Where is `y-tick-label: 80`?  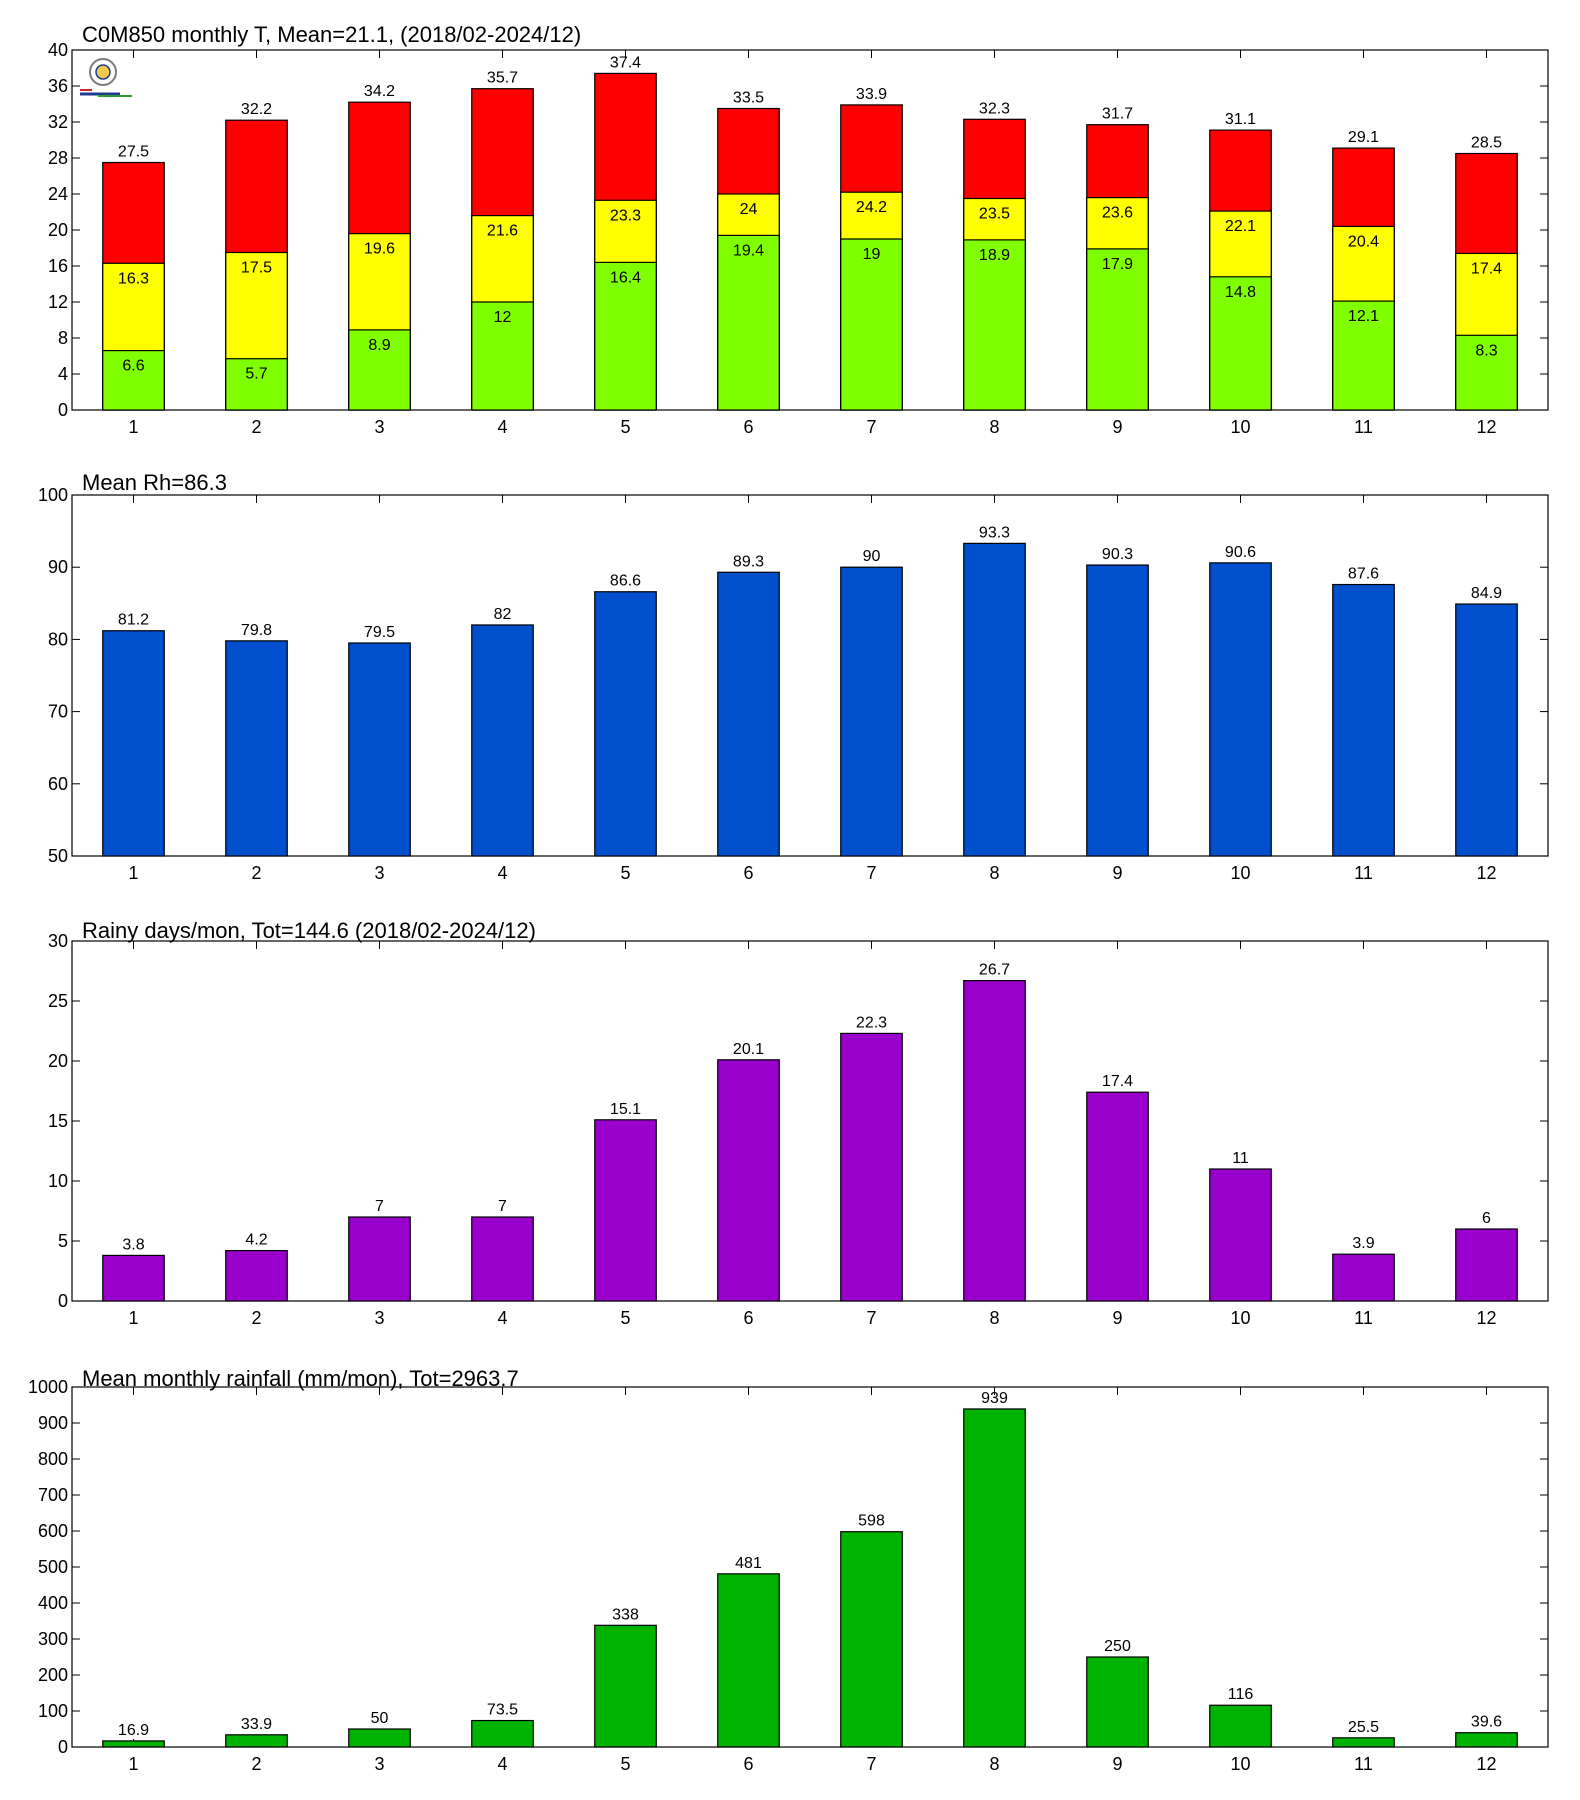
y-tick-label: 80 is located at coordinates (58, 639).